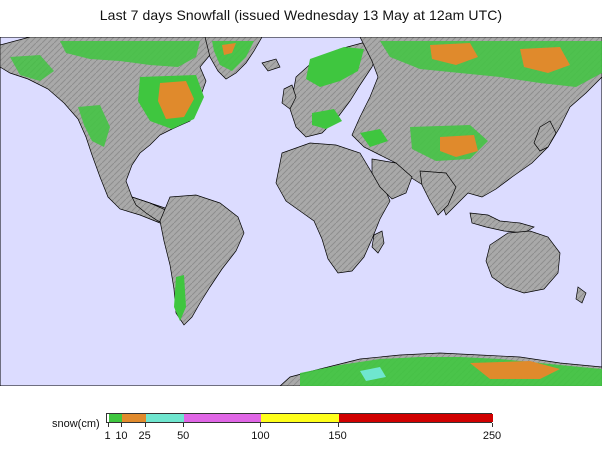 The image size is (602, 457). Describe the element at coordinates (107, 436) in the screenshot. I see `legend-tick-label-1: 1` at that location.